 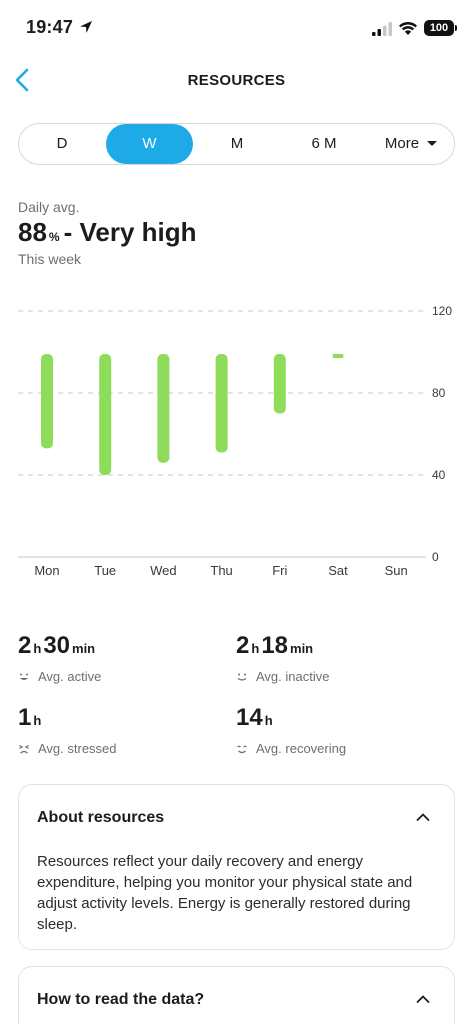 What do you see at coordinates (236, 995) in the screenshot?
I see `how-to-read-card: How to read the data?` at bounding box center [236, 995].